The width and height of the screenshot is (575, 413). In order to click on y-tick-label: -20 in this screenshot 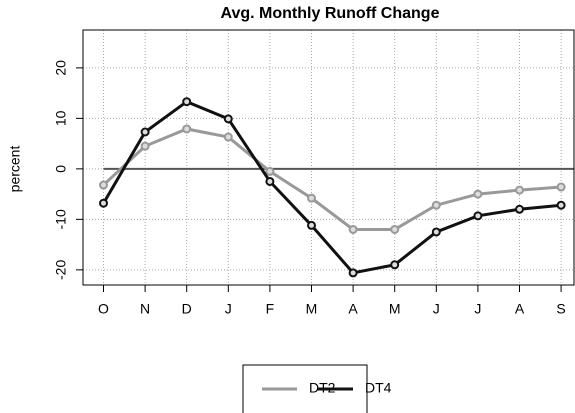, I will do `click(61, 270)`.